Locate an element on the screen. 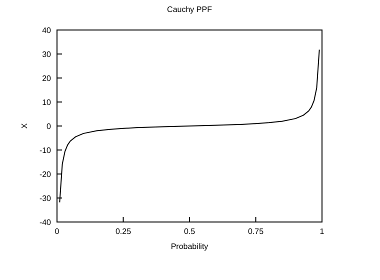 This screenshot has height=280, width=380. x-tick-label: 0.5 is located at coordinates (190, 231).